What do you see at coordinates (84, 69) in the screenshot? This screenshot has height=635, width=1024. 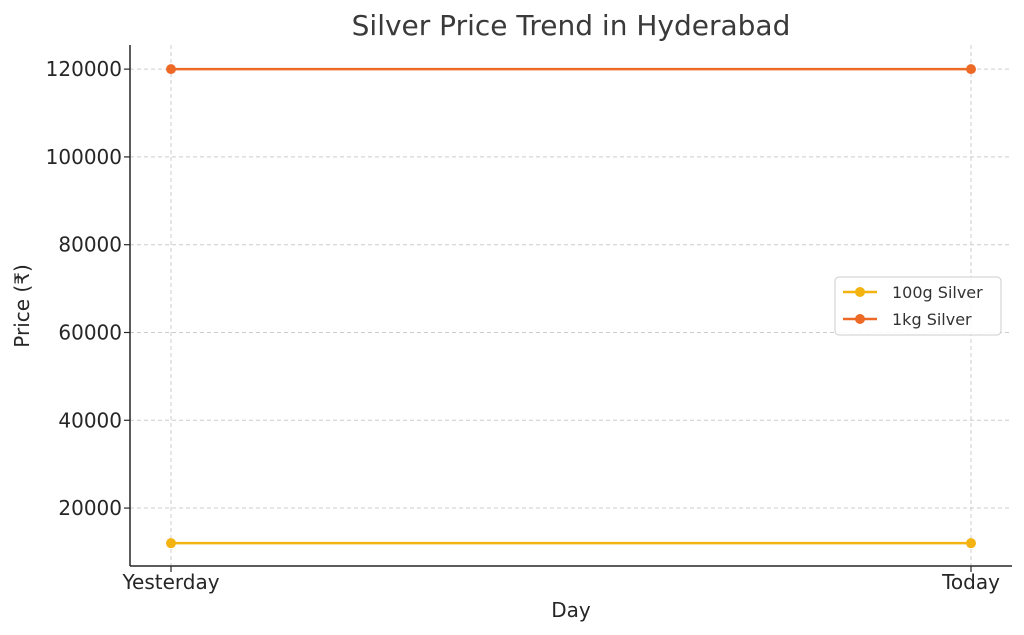 I see `y-tick-label: 120000` at bounding box center [84, 69].